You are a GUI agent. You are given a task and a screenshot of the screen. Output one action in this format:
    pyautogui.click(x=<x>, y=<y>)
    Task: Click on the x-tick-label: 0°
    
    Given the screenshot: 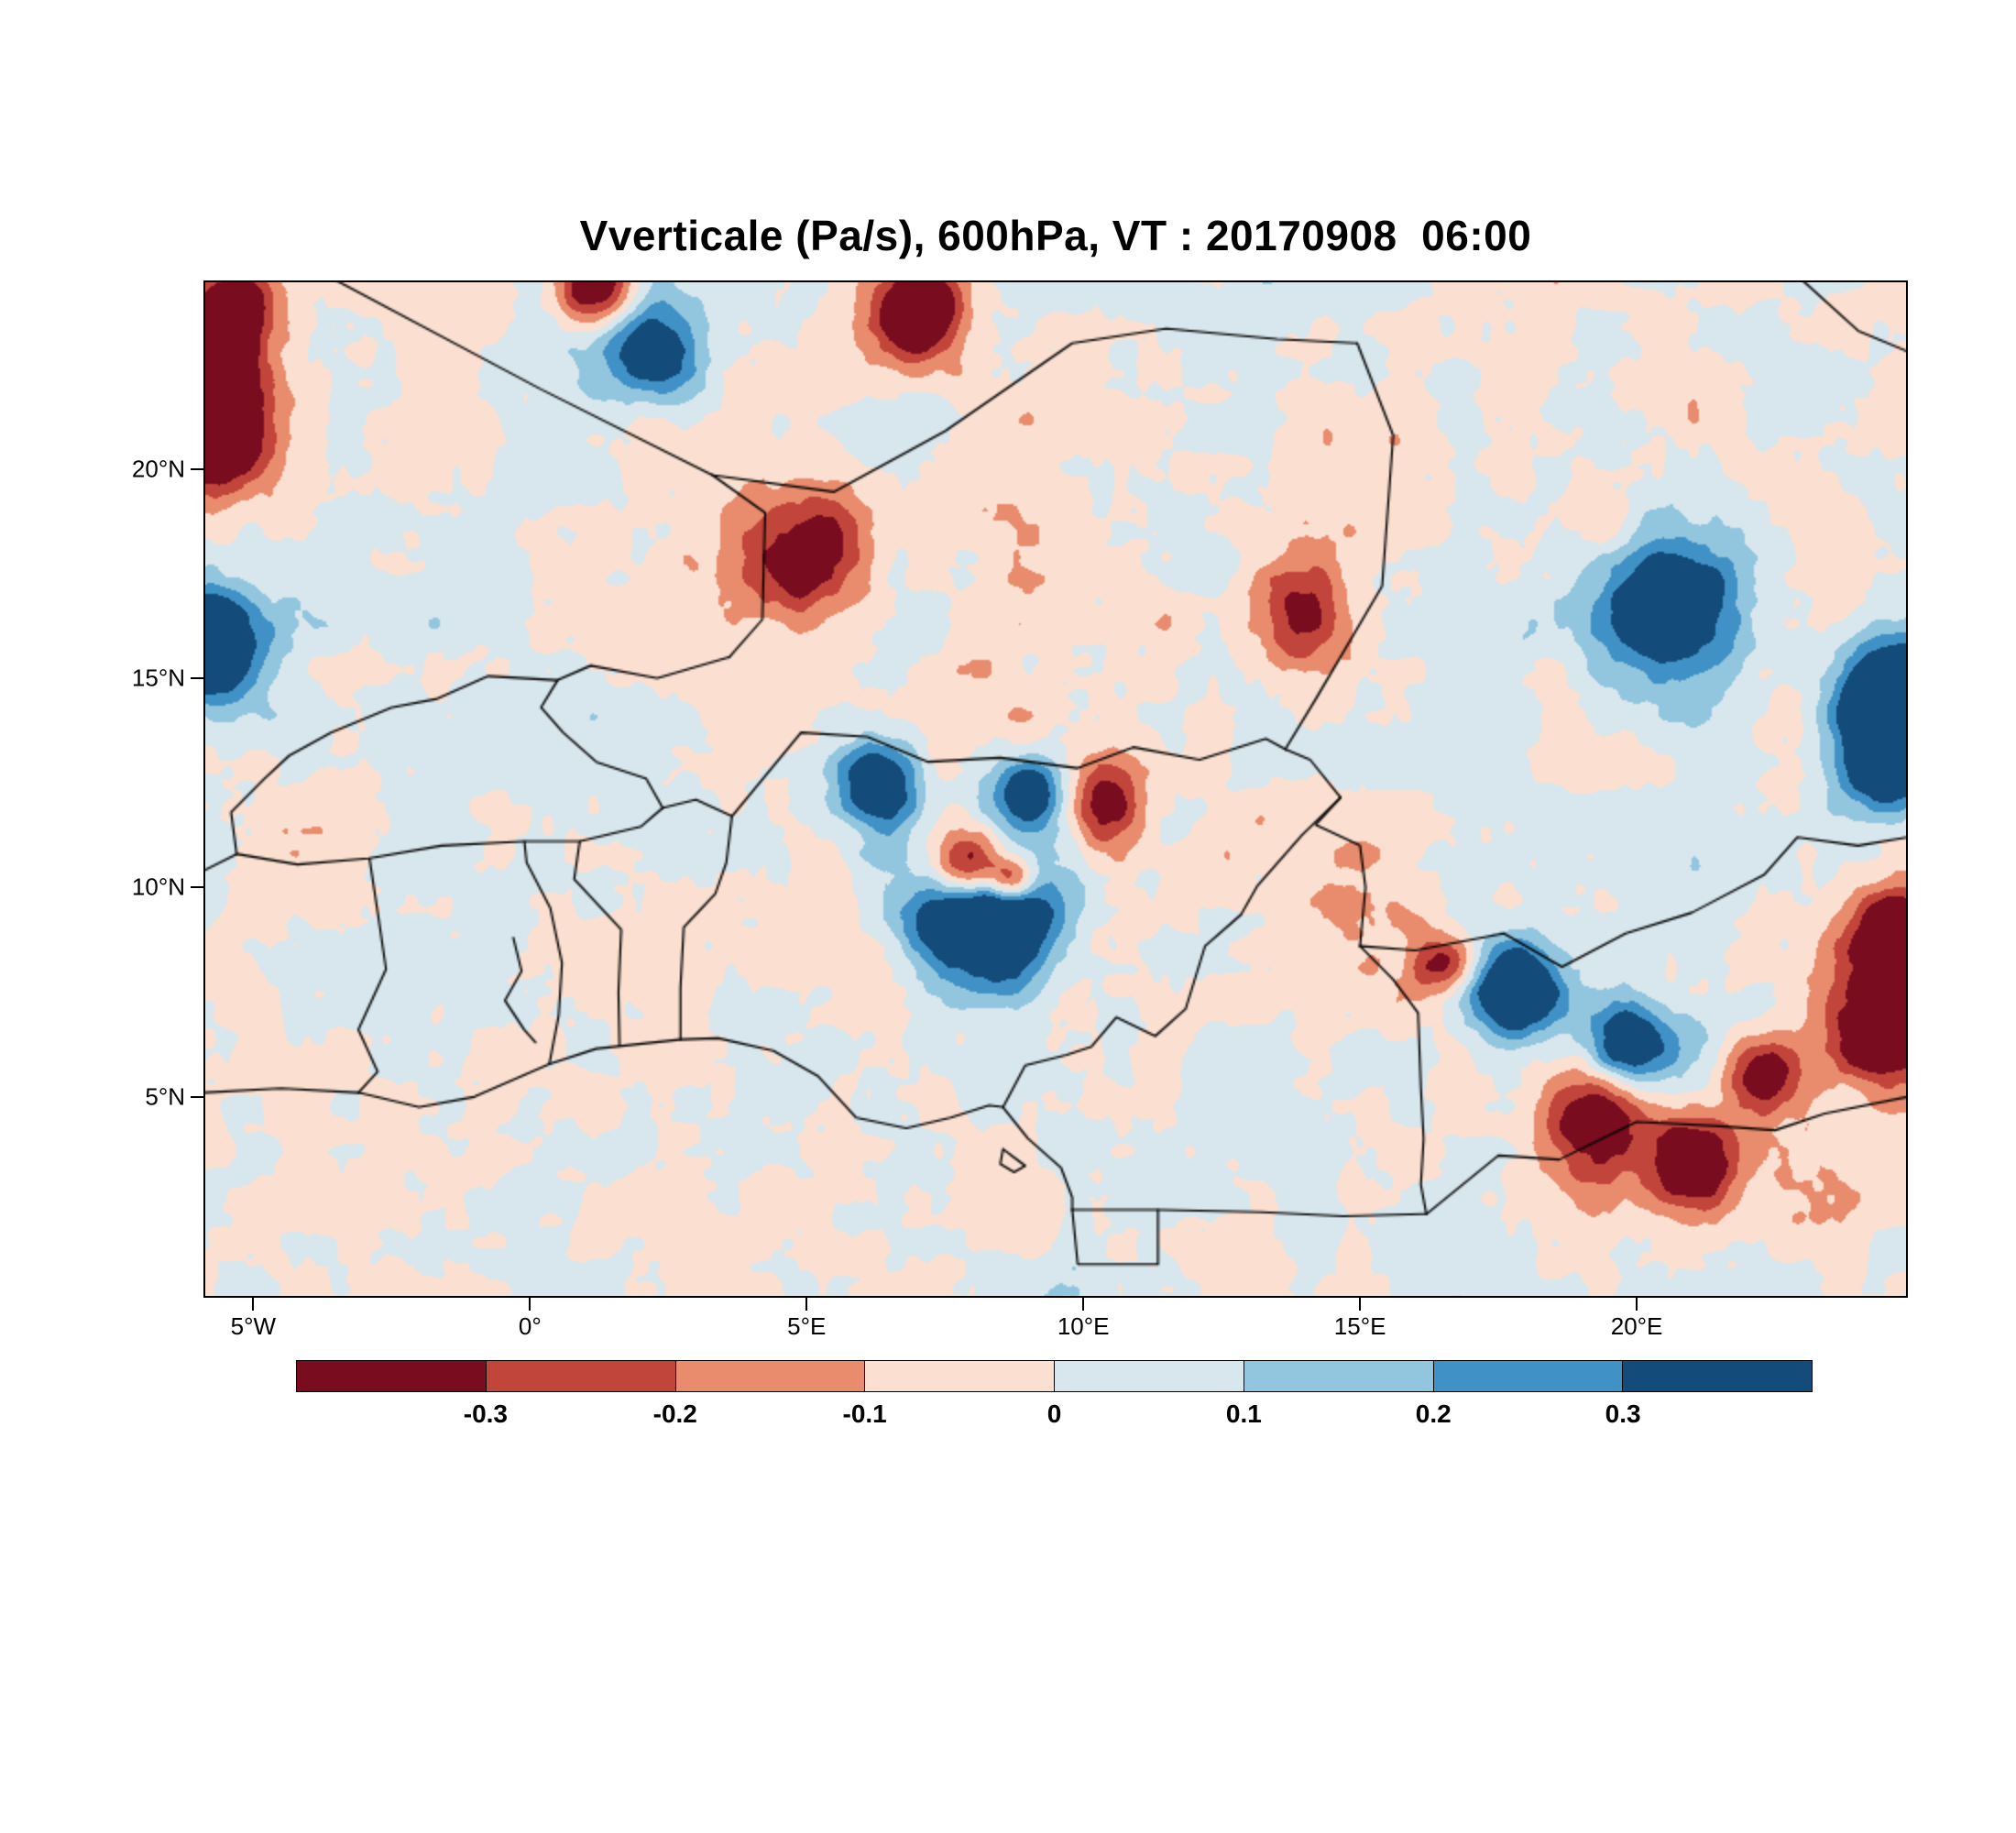 What is the action you would take?
    pyautogui.click(x=530, y=1326)
    